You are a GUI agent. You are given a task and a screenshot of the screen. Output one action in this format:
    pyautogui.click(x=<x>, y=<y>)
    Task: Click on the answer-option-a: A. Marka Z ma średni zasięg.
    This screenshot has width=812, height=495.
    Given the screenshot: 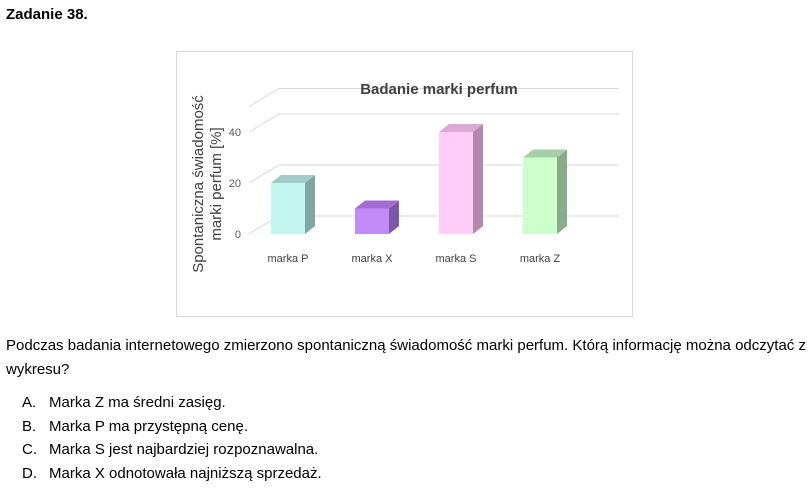 What is the action you would take?
    pyautogui.click(x=172, y=403)
    